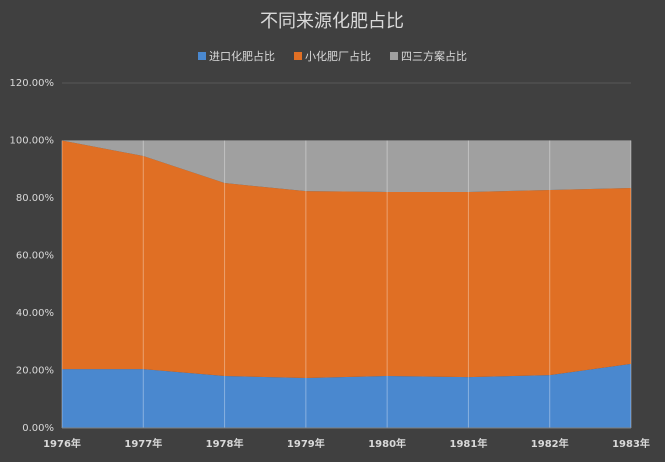 This screenshot has height=462, width=665. Describe the element at coordinates (338, 56) in the screenshot. I see `legend-label: 小化肥厂占比` at that location.